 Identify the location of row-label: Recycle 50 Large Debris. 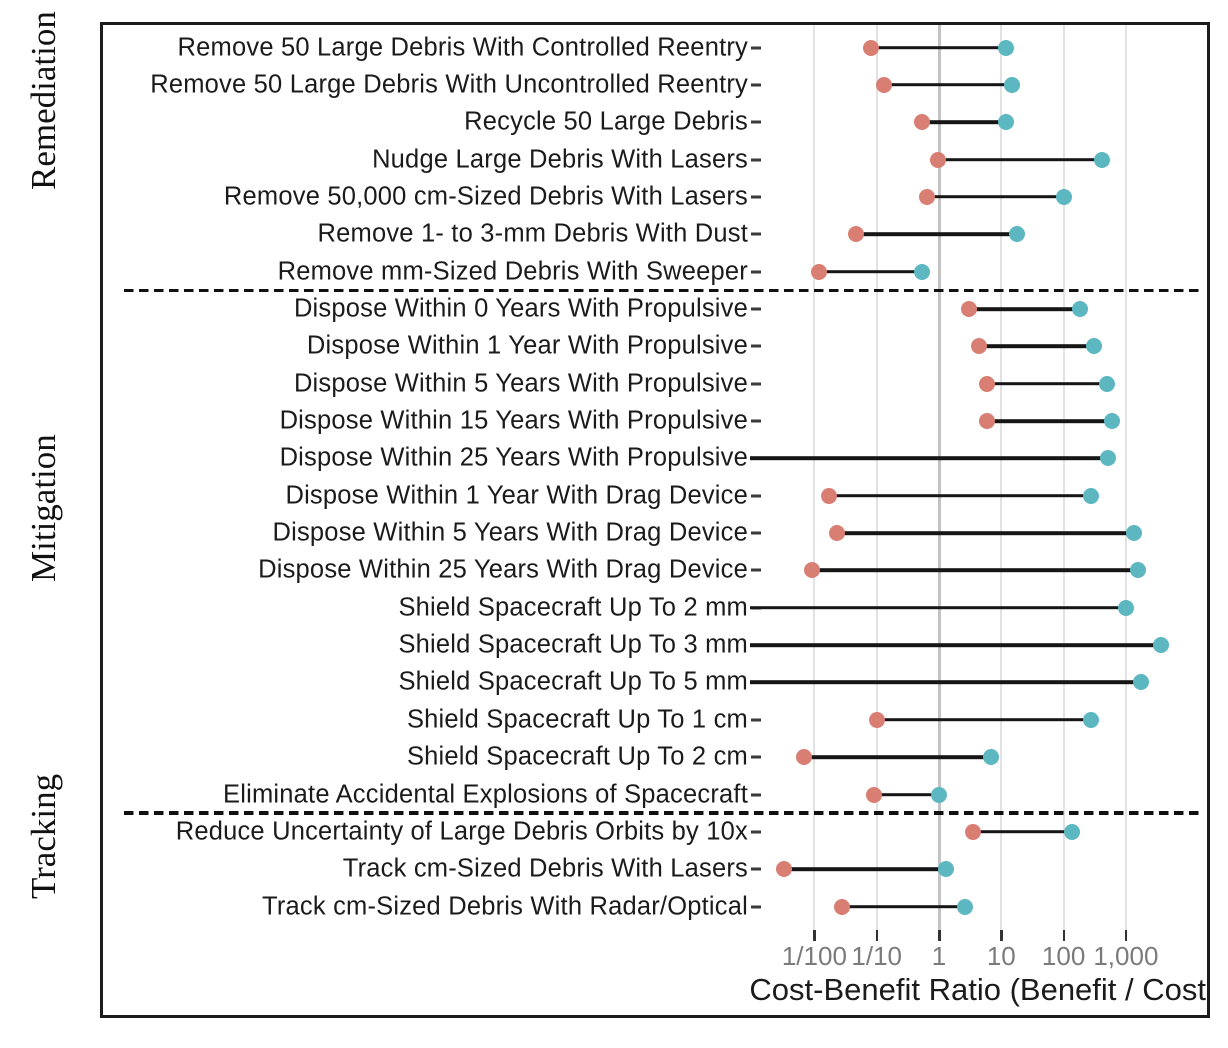
(606, 121).